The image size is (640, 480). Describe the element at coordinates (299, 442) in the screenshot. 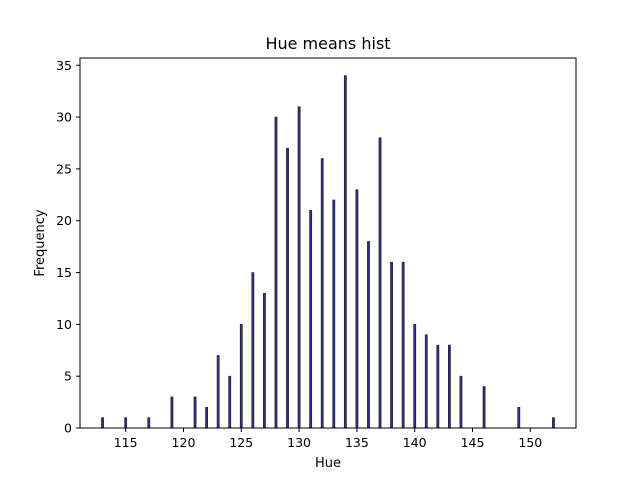

I see `x-tick-label: 130` at that location.